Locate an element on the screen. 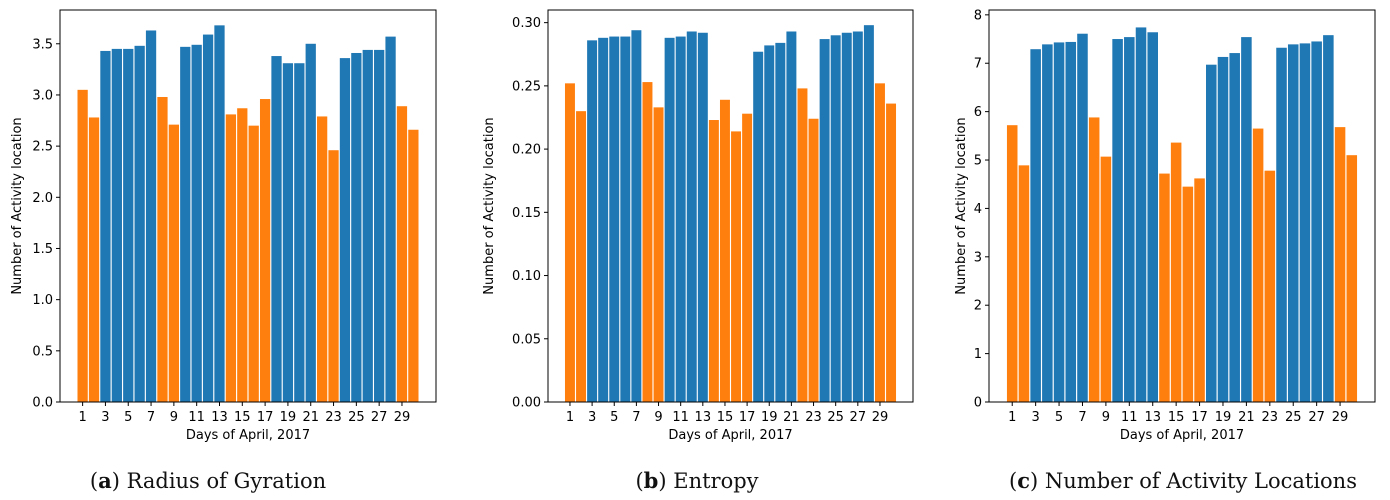 Image resolution: width=1390 pixels, height=500 pixels. y-tick-label: 5 is located at coordinates (978, 161).